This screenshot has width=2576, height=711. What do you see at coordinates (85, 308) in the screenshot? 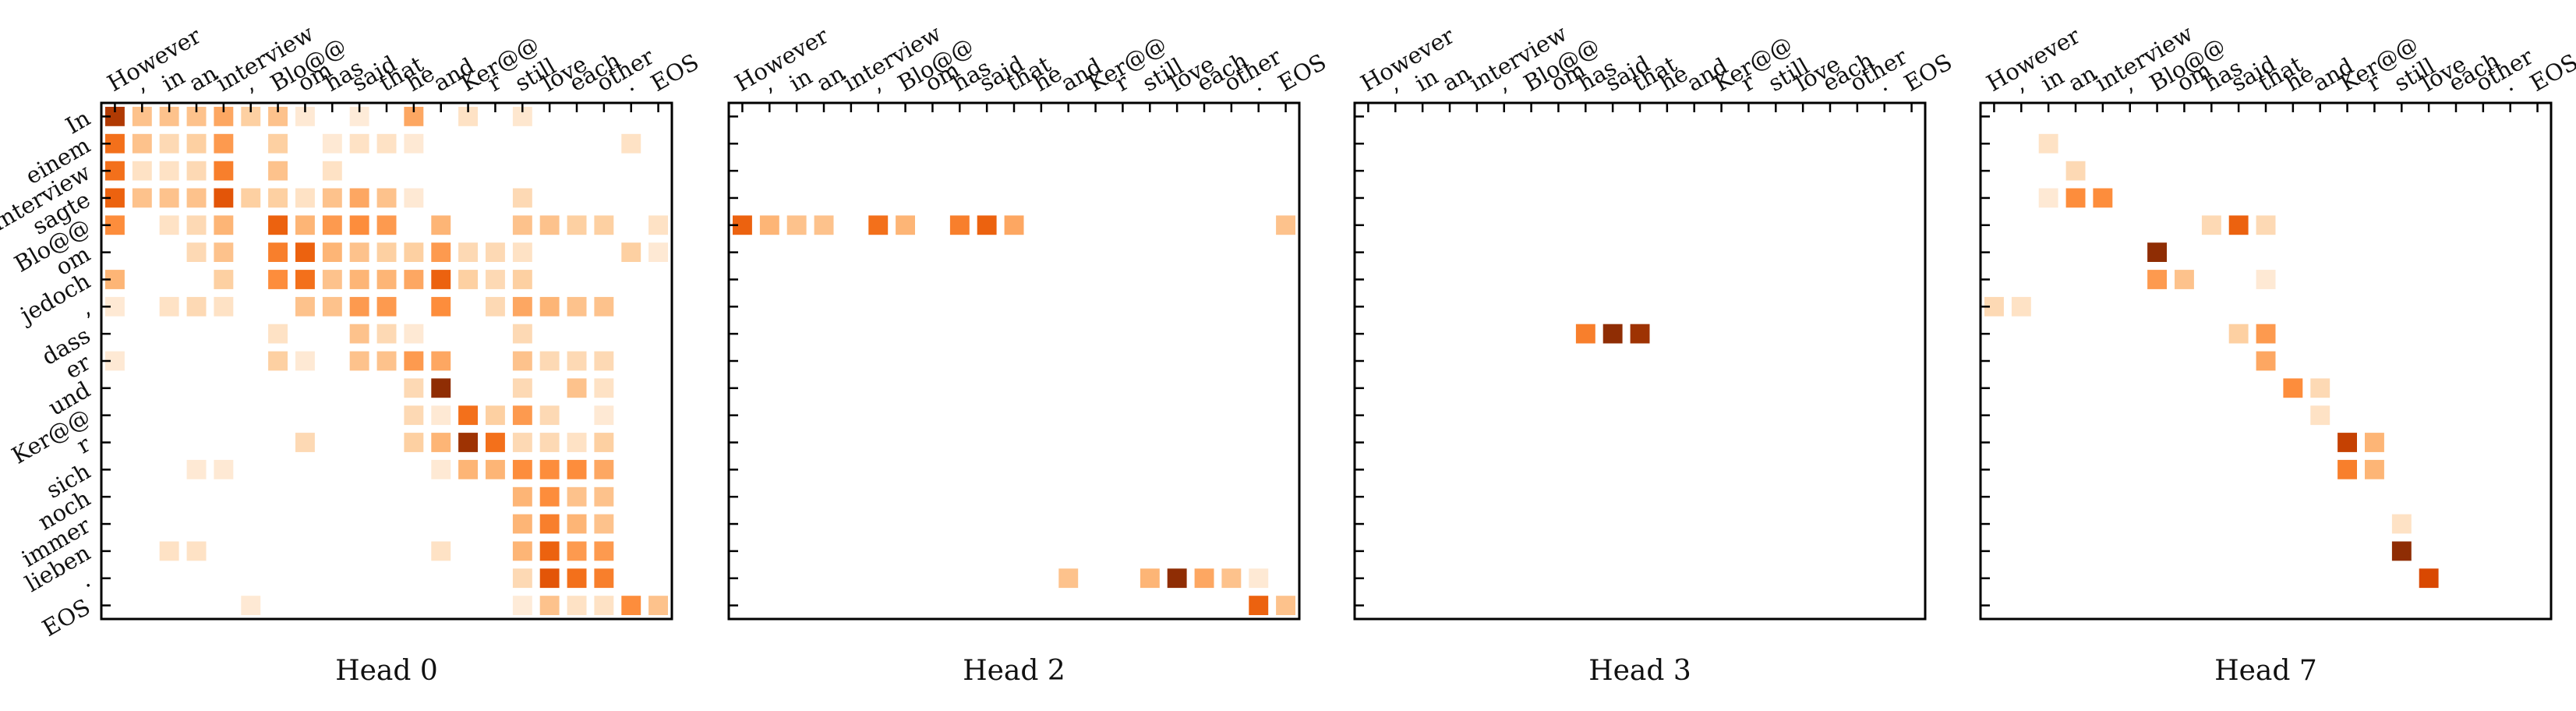
I see `y-tick-label-punct: ,` at bounding box center [85, 308].